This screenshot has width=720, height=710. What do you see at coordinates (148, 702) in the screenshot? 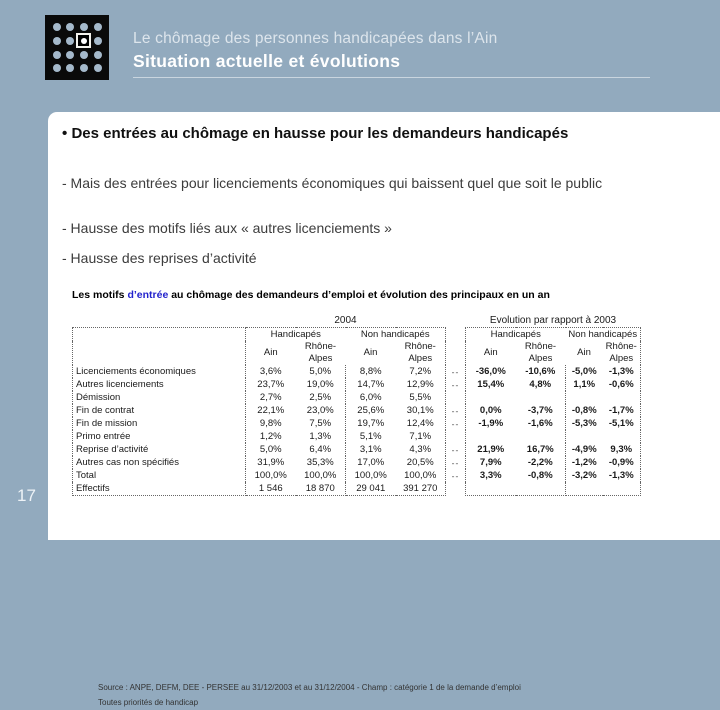
I see `source-line-2: Toutes priorités de handicap` at bounding box center [148, 702].